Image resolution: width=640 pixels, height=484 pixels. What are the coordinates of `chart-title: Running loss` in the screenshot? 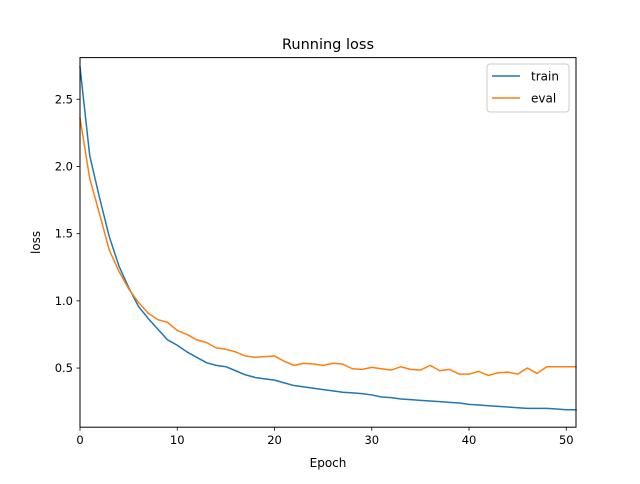 It's located at (328, 45).